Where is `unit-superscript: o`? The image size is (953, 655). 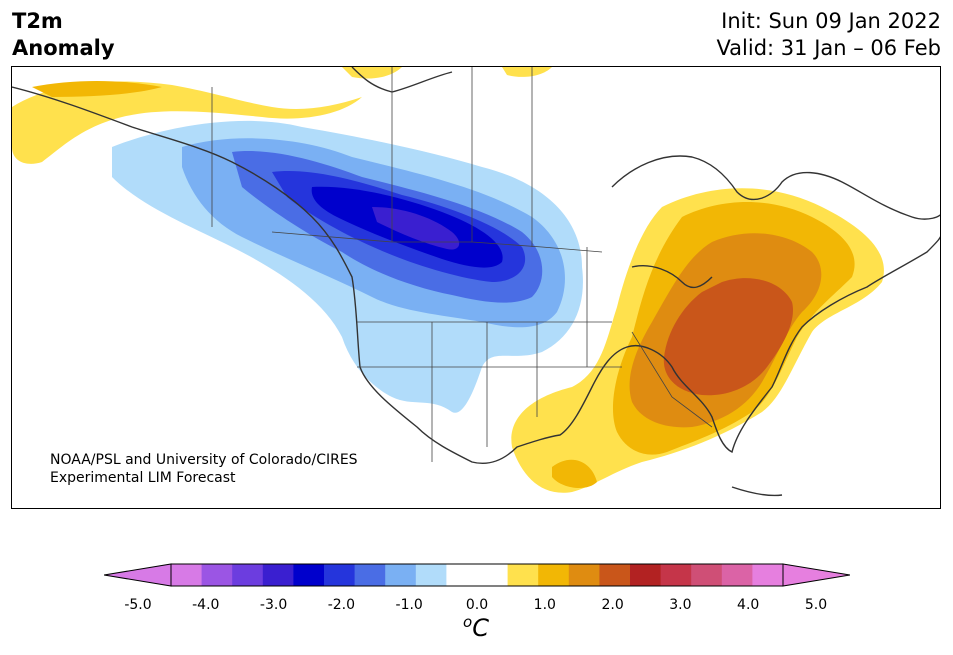 unit-superscript: o is located at coordinates (468, 622).